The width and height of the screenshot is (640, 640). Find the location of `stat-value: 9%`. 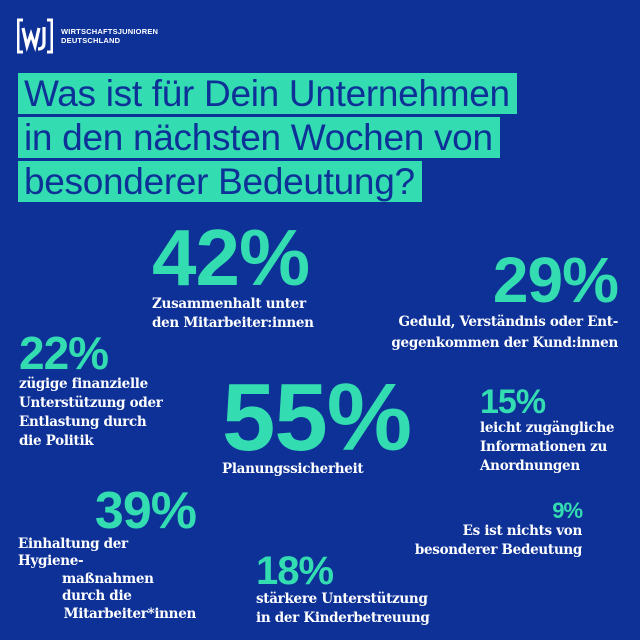

stat-value: 9% is located at coordinates (567, 510).